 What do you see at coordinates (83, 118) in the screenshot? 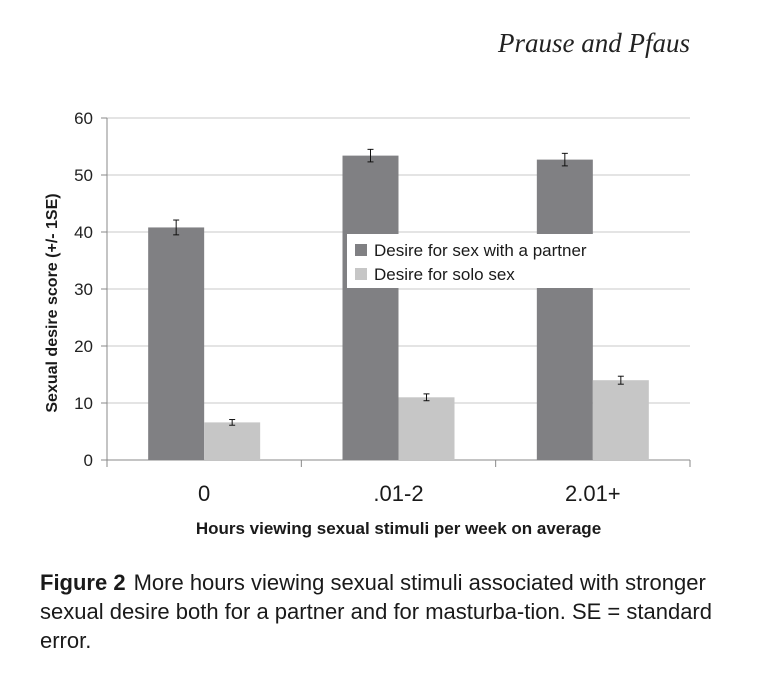
I see `y-tick-label: 60` at bounding box center [83, 118].